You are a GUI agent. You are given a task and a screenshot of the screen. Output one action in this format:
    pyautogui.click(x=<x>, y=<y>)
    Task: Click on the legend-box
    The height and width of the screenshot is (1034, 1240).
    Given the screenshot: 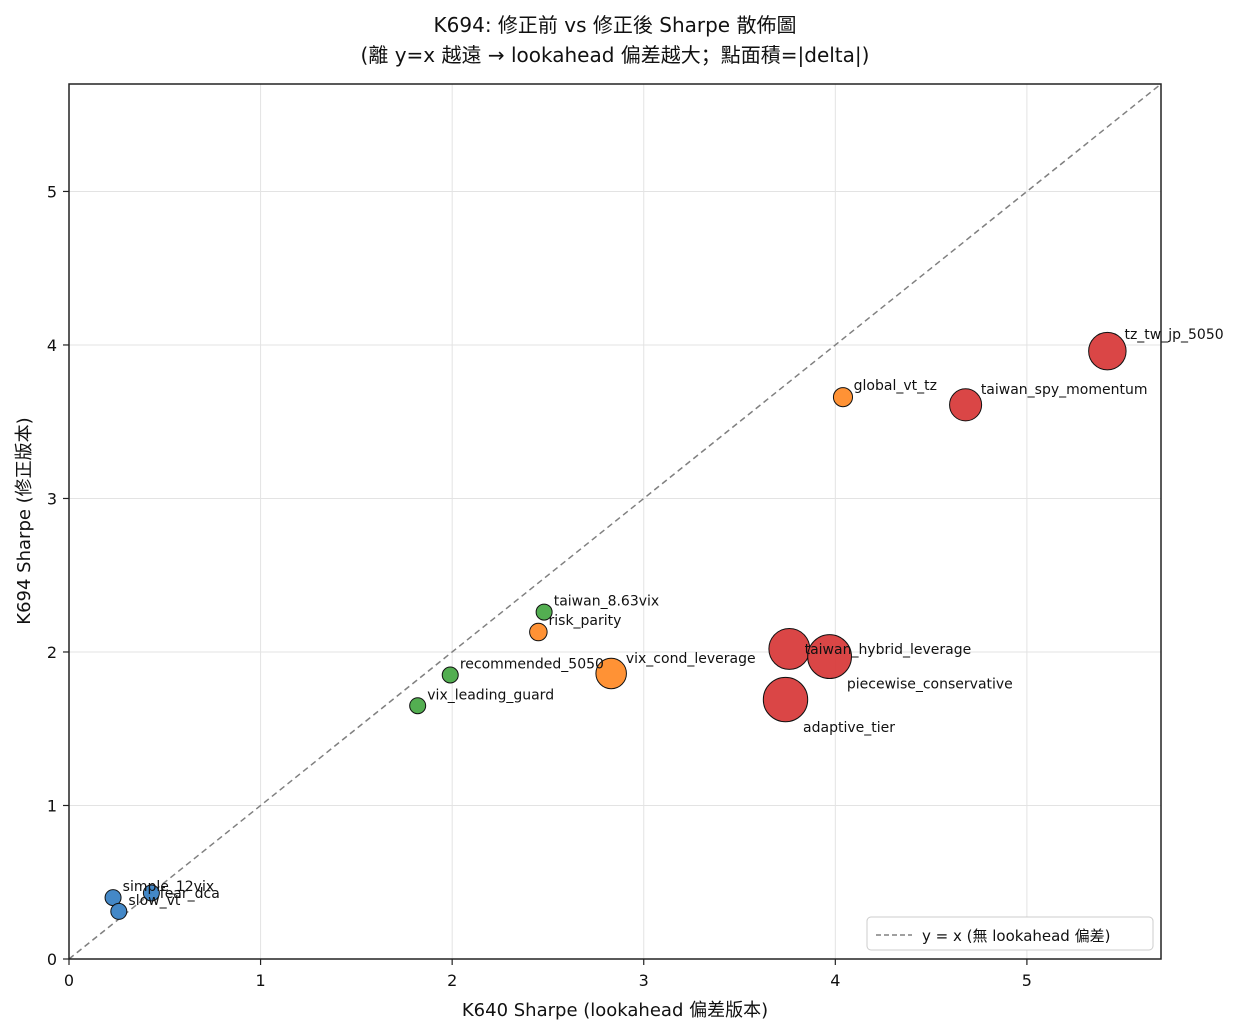 What is the action you would take?
    pyautogui.click(x=1010, y=933)
    